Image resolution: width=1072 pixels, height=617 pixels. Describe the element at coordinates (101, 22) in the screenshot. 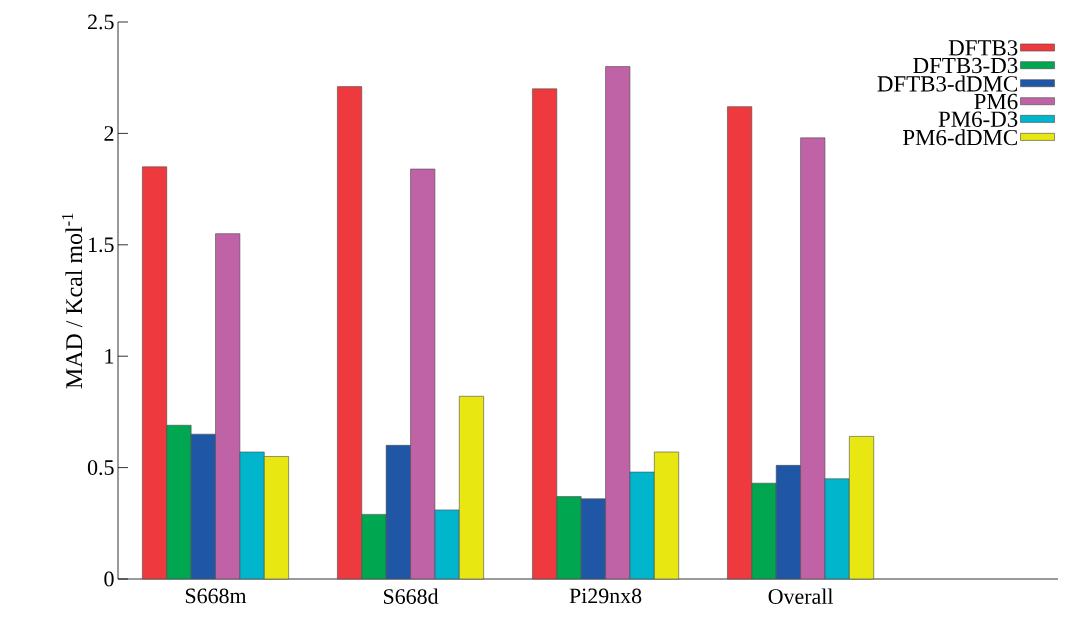

I see `y-tick-label: 2.5` at that location.